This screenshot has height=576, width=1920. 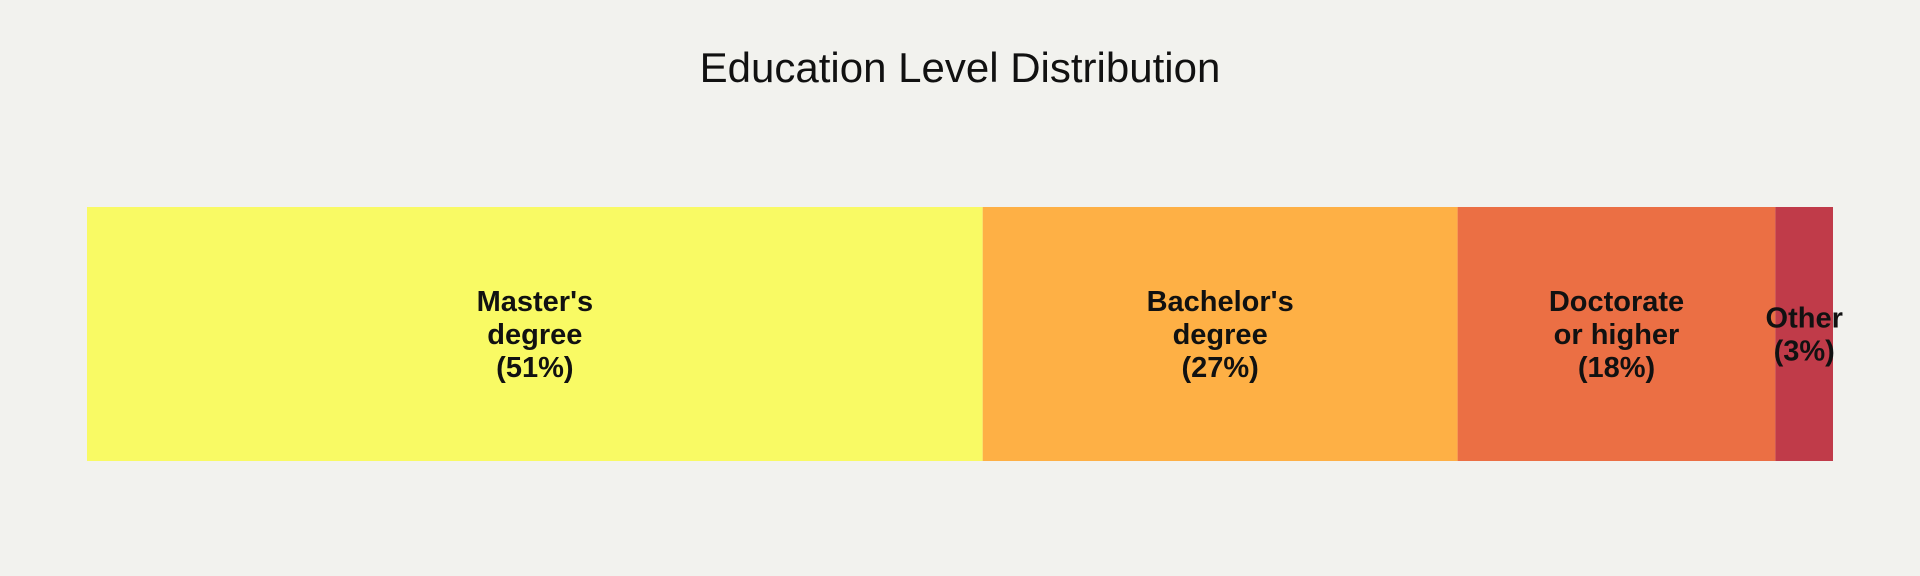 I want to click on segment-label-line: Master's, so click(x=535, y=302).